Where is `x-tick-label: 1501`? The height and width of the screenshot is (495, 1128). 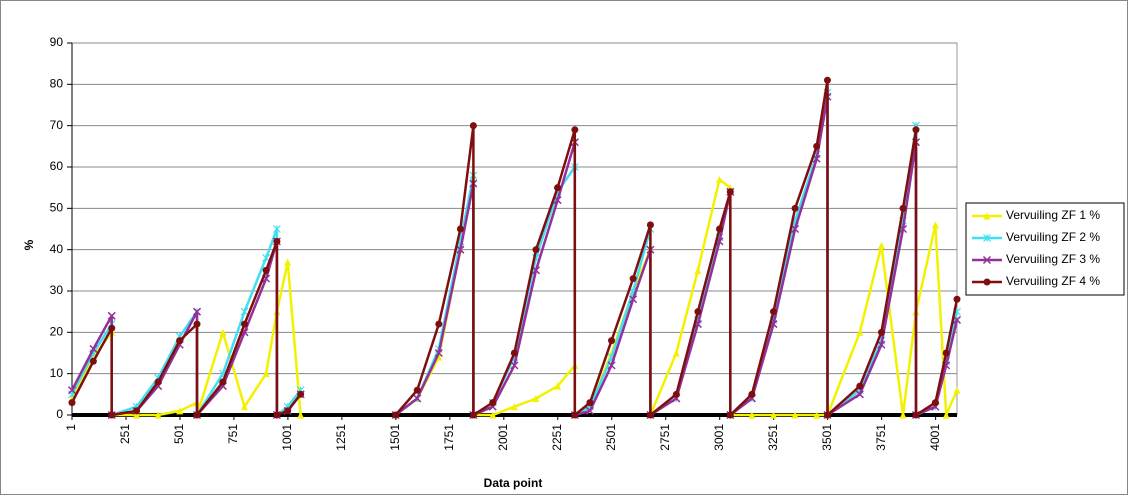 x-tick-label: 1501 is located at coordinates (395, 437).